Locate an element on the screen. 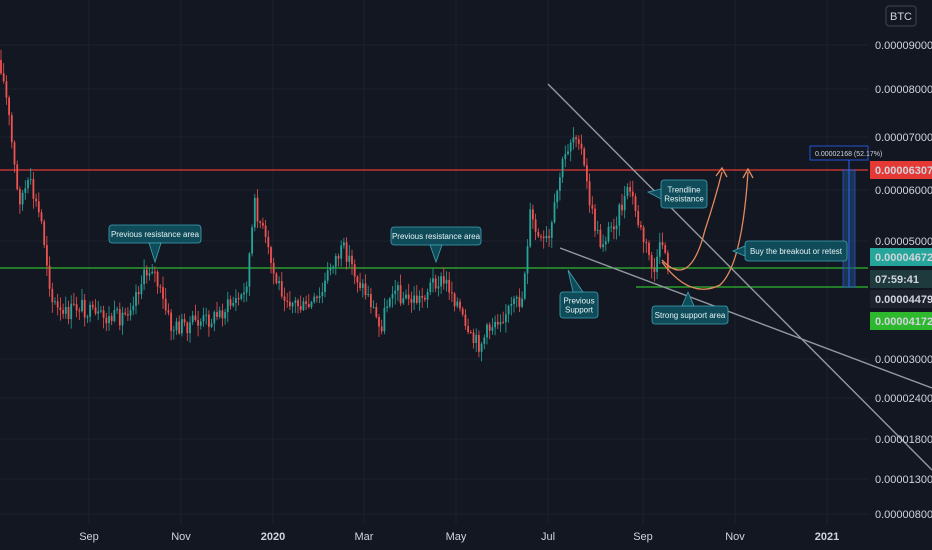 This screenshot has width=932, height=550. y-tick-label: 0.00005000 is located at coordinates (903, 242).